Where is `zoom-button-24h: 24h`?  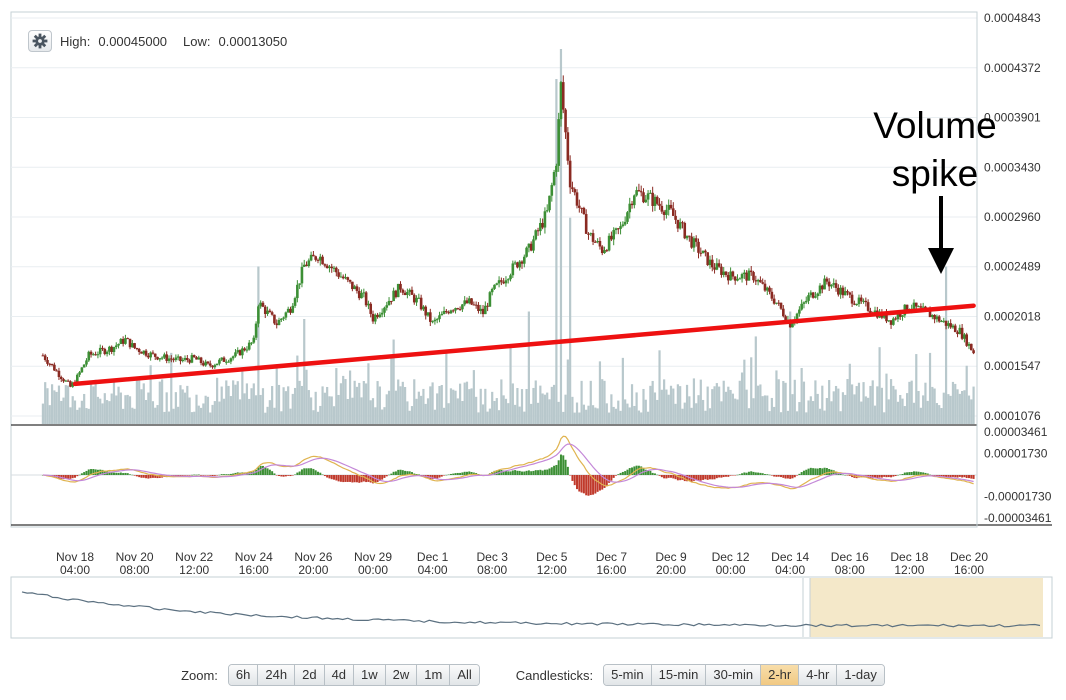
zoom-button-24h: 24h is located at coordinates (277, 675).